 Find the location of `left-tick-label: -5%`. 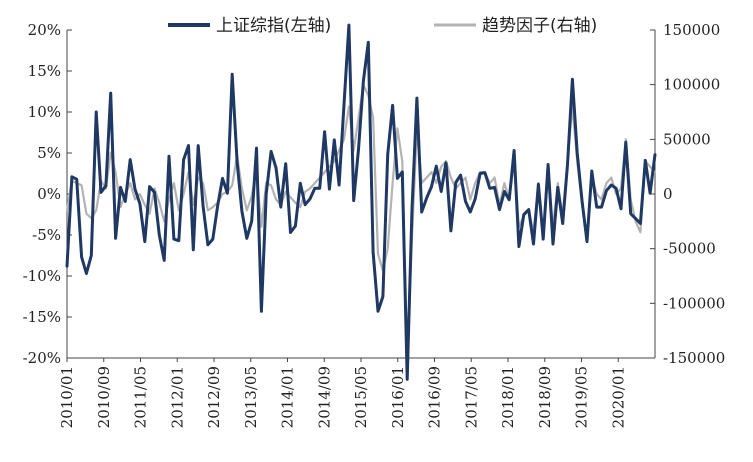

left-tick-label: -5% is located at coordinates (46, 235).